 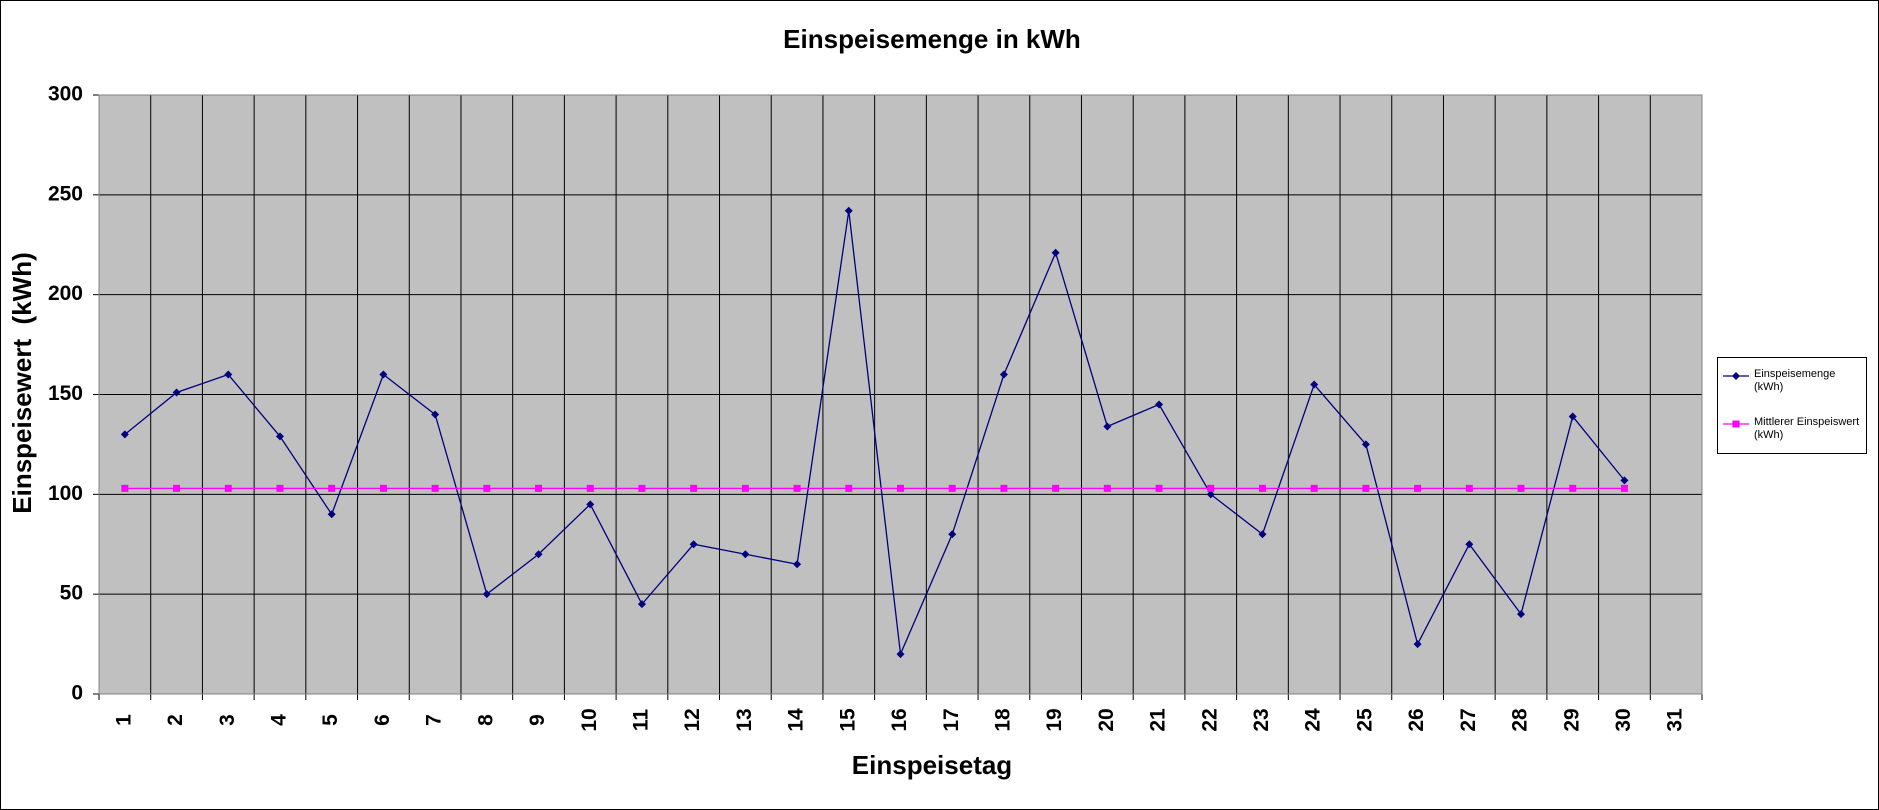 What do you see at coordinates (932, 39) in the screenshot?
I see `chart-title: Einspeisemenge in kWh` at bounding box center [932, 39].